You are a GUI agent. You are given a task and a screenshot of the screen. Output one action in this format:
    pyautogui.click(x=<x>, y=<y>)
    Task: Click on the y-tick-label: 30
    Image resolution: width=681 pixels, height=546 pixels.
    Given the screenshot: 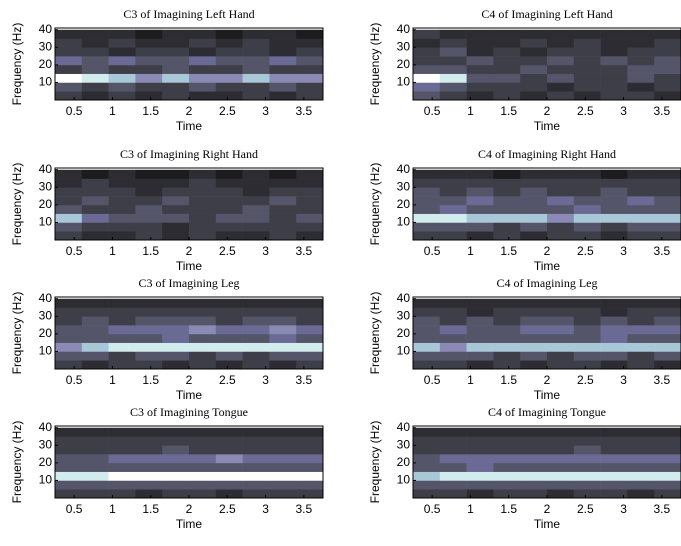 What is the action you would take?
    pyautogui.click(x=46, y=315)
    